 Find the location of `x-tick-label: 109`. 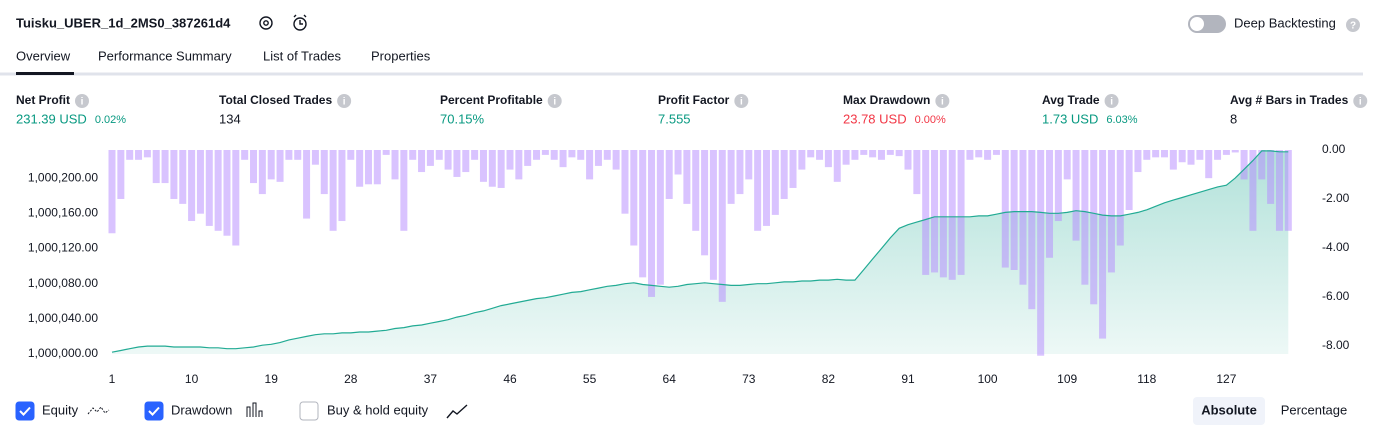

x-tick-label: 109 is located at coordinates (1067, 379).